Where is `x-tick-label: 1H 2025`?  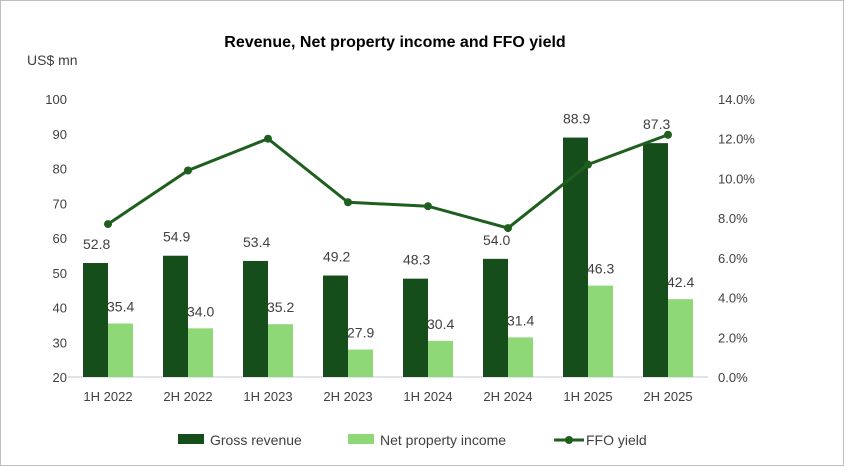
x-tick-label: 1H 2025 is located at coordinates (587, 396).